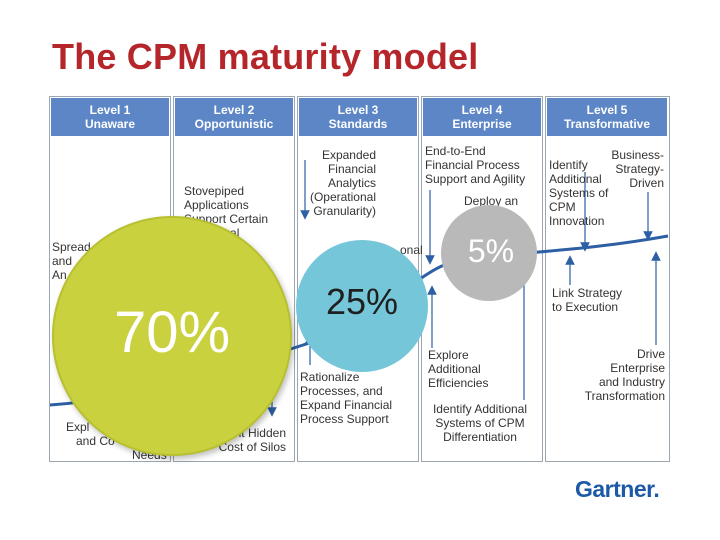 This screenshot has width=720, height=540. I want to click on bubble-25-percent: 25%, so click(362, 306).